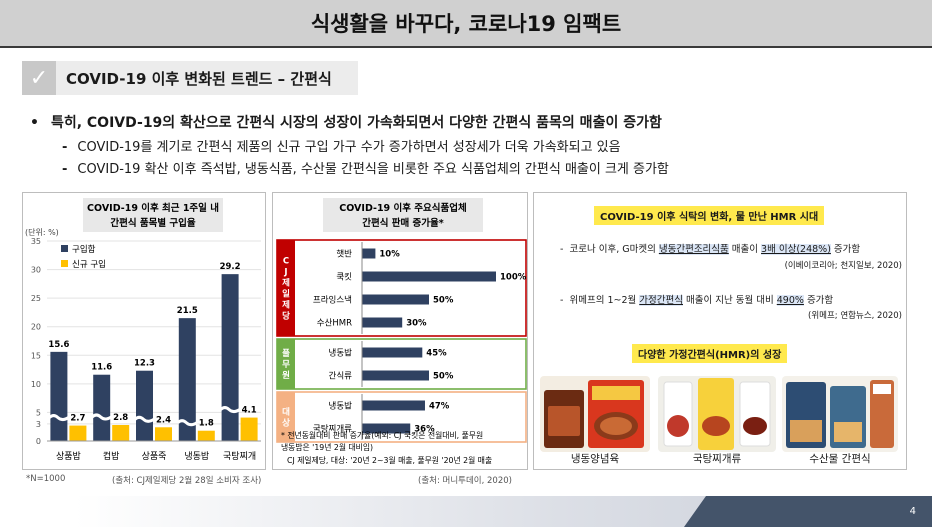  What do you see at coordinates (153, 208) in the screenshot?
I see `chart-title-line-1: COVID-19 이후 최근 1주일 내` at bounding box center [153, 208].